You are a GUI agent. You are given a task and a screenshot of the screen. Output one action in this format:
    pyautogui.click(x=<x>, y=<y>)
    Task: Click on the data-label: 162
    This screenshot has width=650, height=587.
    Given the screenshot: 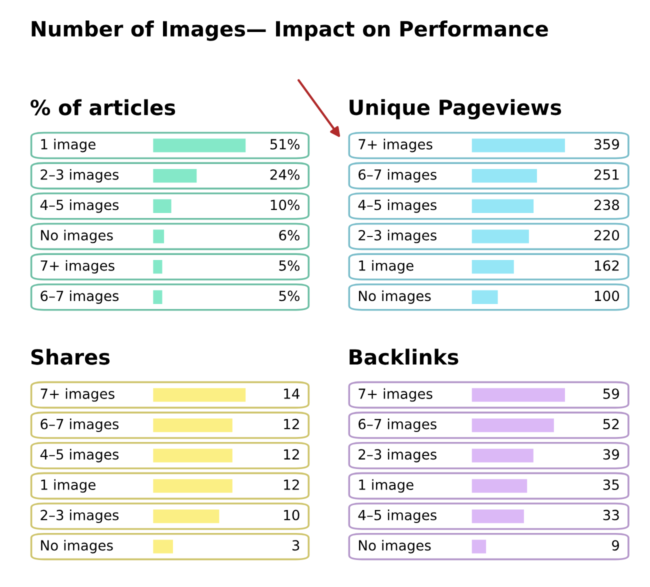 What is the action you would take?
    pyautogui.click(x=606, y=265)
    